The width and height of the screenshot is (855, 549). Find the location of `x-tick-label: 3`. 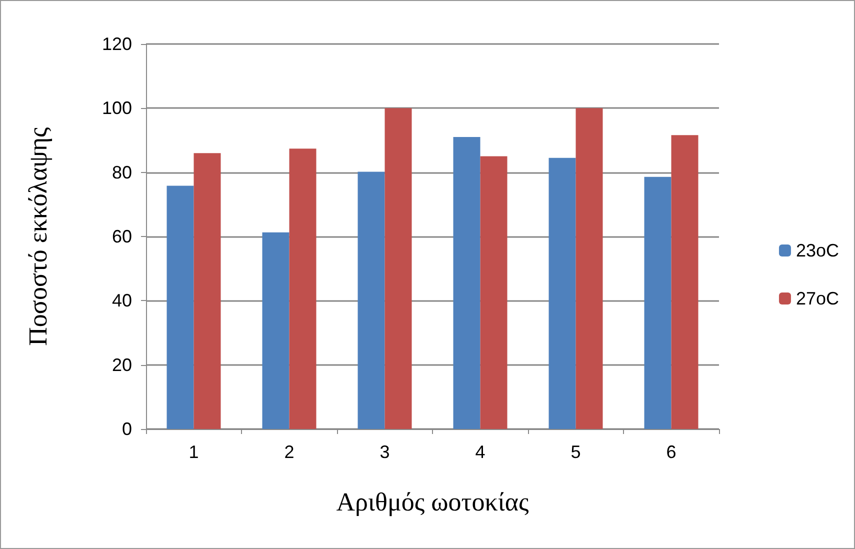

x-tick-label: 3 is located at coordinates (385, 452).